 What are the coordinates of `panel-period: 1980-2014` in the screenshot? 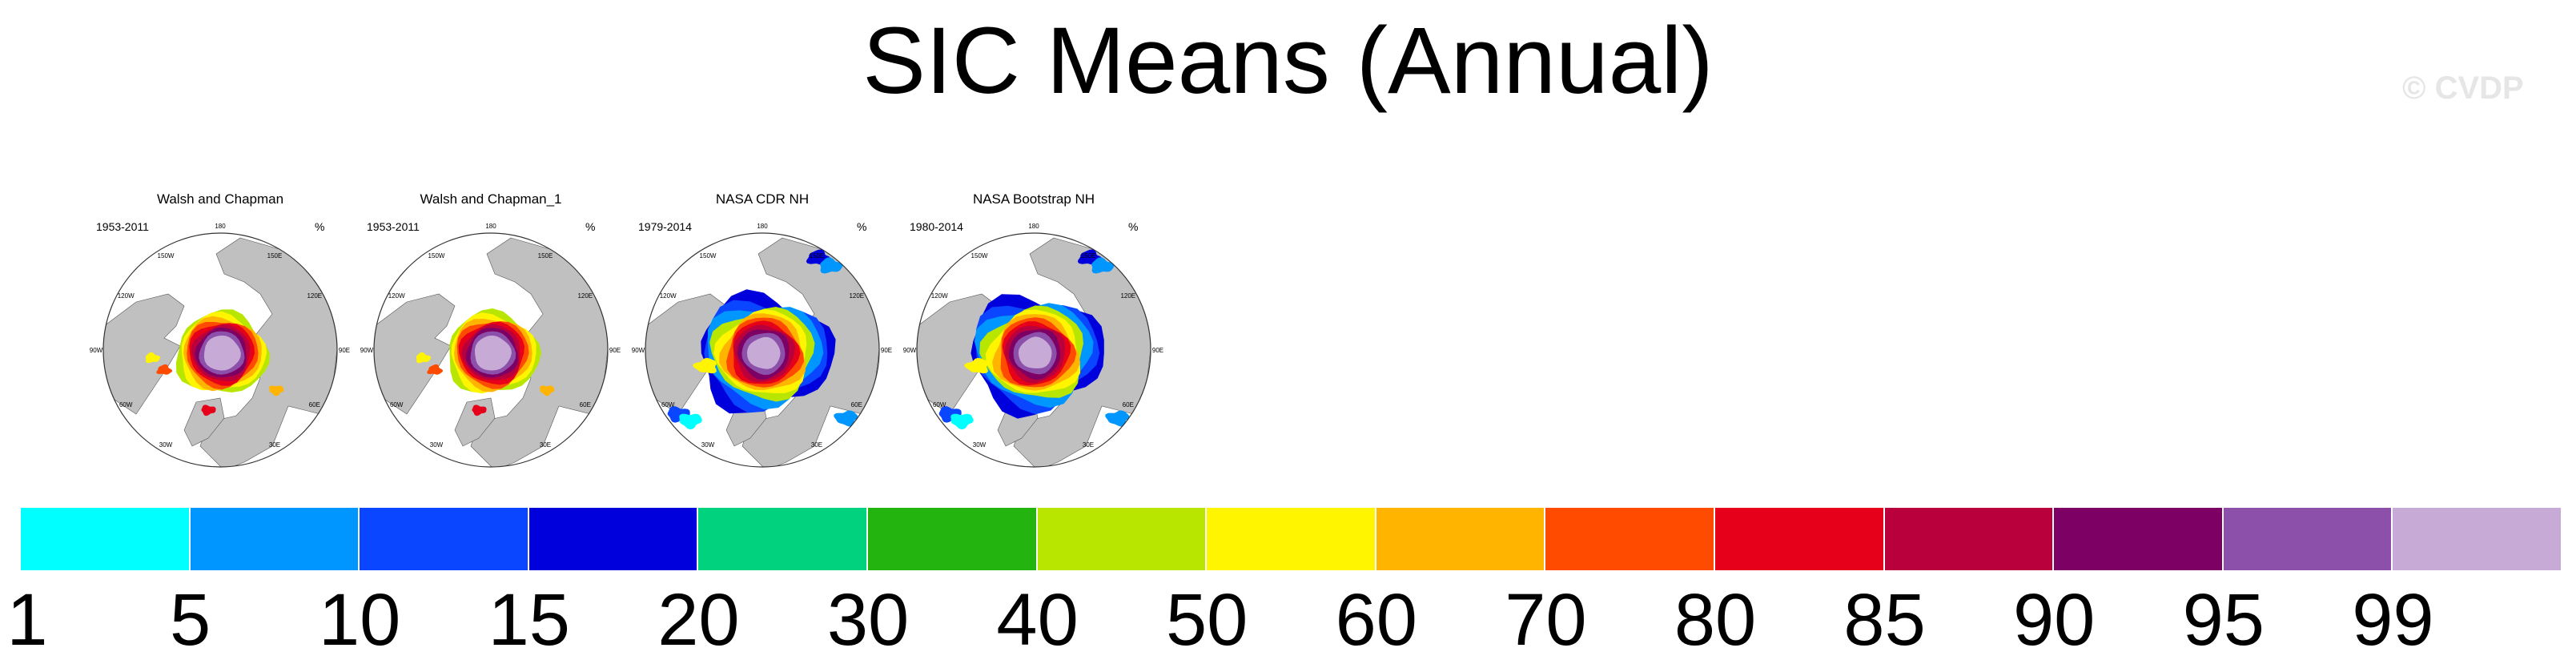 It's located at (936, 226).